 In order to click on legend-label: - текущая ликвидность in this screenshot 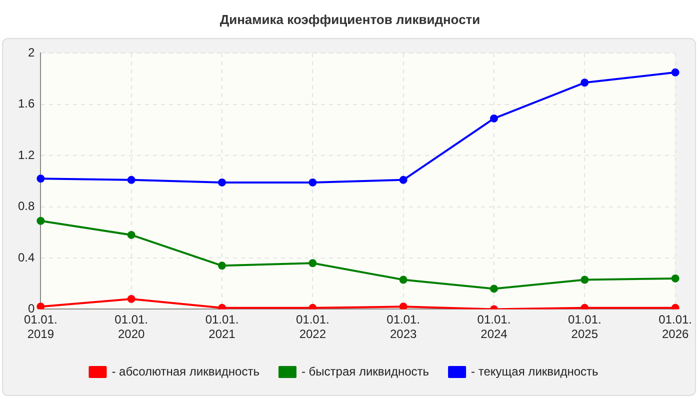, I will do `click(534, 371)`.